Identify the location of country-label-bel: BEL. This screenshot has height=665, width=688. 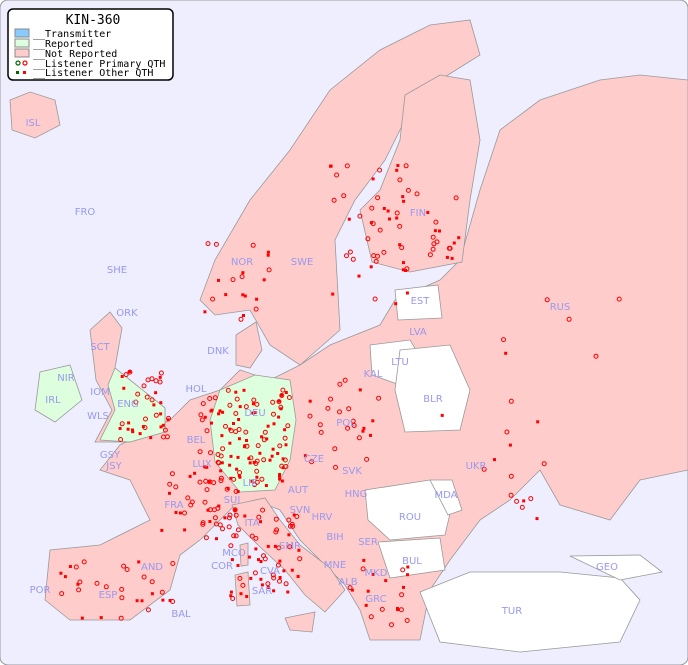
(196, 440).